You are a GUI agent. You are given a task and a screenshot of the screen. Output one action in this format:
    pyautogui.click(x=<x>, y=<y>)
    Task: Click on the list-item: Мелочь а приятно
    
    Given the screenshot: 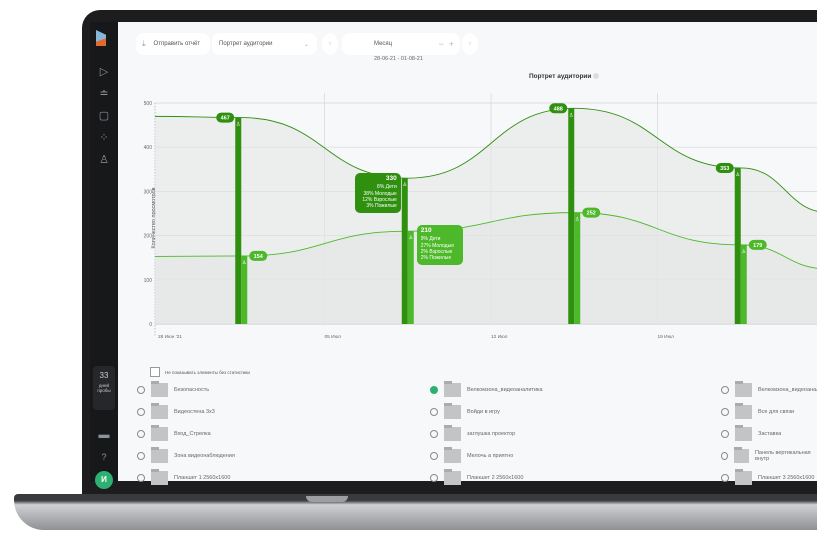 What is the action you would take?
    pyautogui.click(x=471, y=455)
    